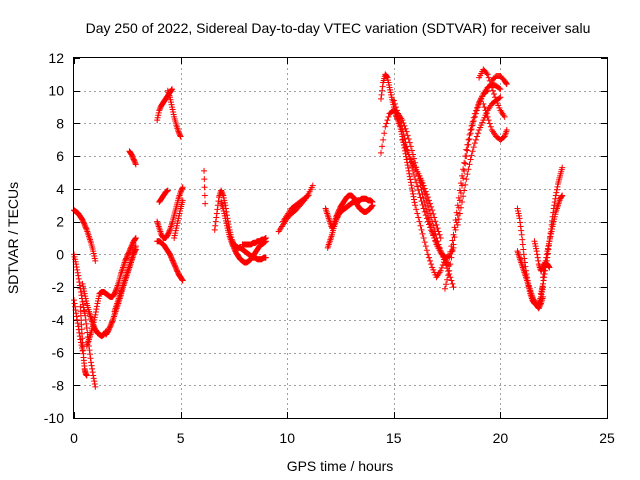  What do you see at coordinates (340, 466) in the screenshot?
I see `x-axis-label: GPS time / hours` at bounding box center [340, 466].